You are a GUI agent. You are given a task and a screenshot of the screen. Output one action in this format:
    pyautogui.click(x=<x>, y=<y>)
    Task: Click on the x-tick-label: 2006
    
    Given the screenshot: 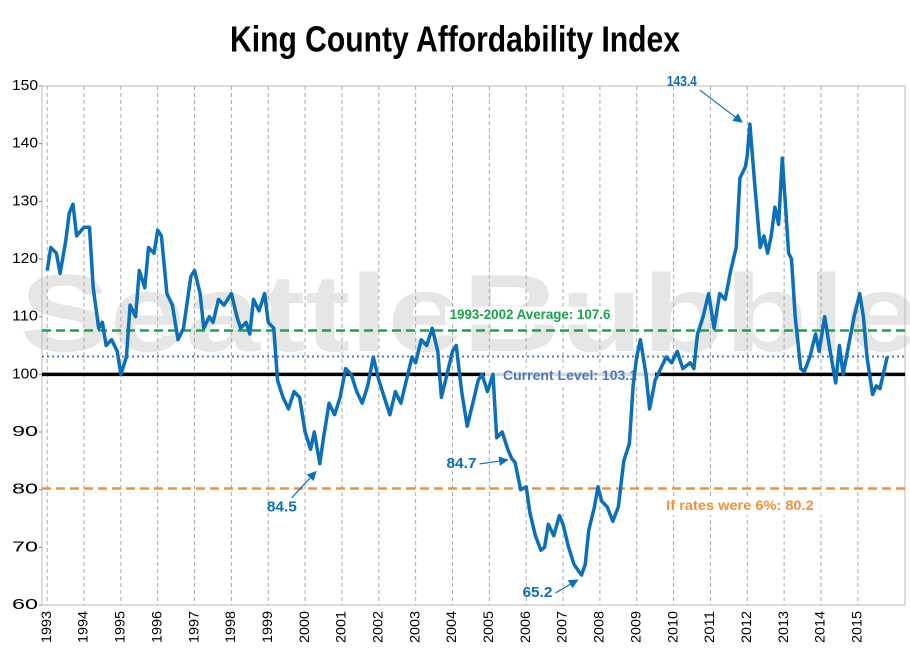 What is the action you would take?
    pyautogui.click(x=525, y=627)
    